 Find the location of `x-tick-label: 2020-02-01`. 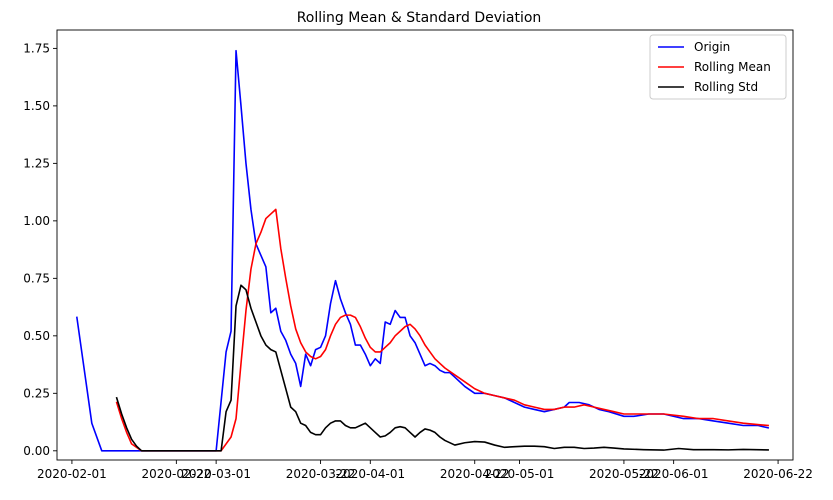

x-tick-label: 2020-02-01 is located at coordinates (72, 474).